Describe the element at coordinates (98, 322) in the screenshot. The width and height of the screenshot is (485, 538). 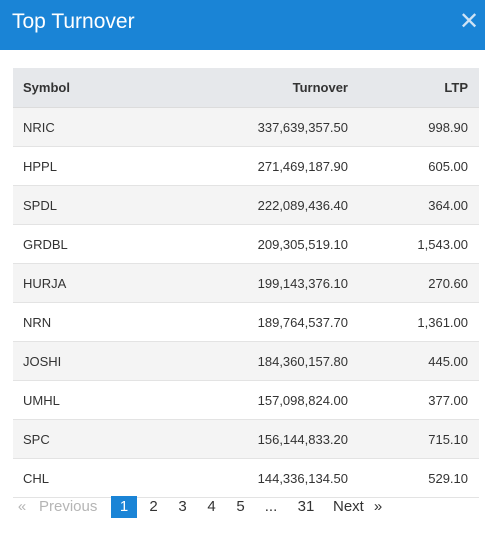
I see `cell-symbol: NRN` at that location.